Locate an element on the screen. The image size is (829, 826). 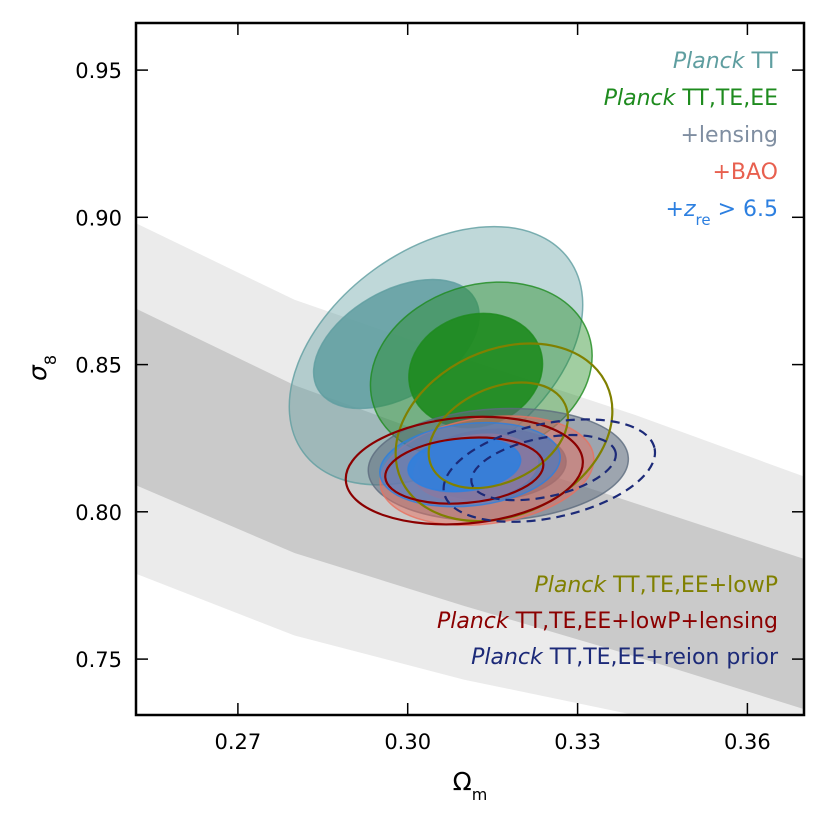
planck-tt-te-ee-lowp-68-contour is located at coordinates (498, 435).